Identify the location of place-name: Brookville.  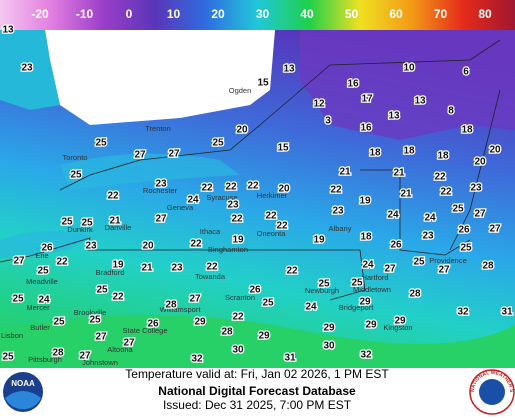
(90, 312).